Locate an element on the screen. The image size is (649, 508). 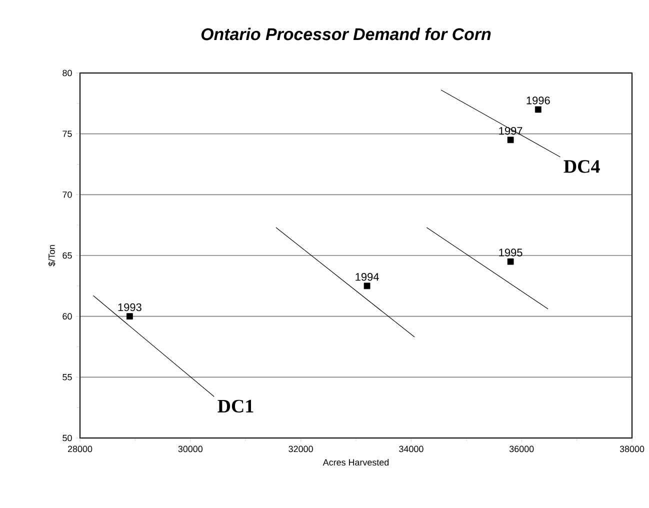
chart-title: Ontario Processor Demand for Corn is located at coordinates (346, 34).